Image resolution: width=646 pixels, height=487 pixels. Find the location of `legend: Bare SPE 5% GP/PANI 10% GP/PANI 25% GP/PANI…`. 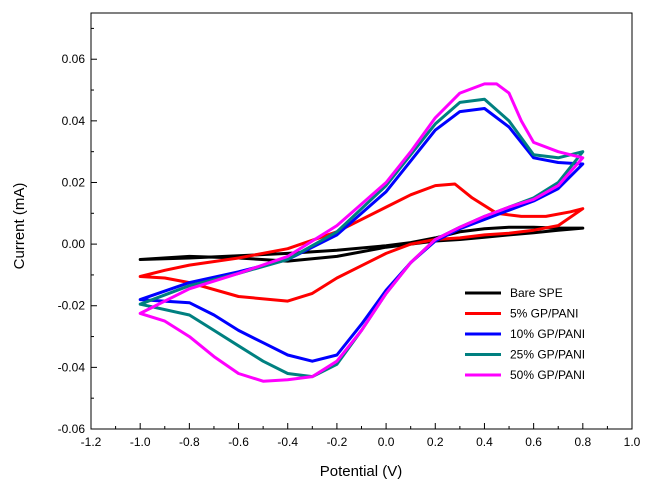

legend: Bare SPE 5% GP/PANI 10% GP/PANI 25% GP/PANI… is located at coordinates (525, 334).